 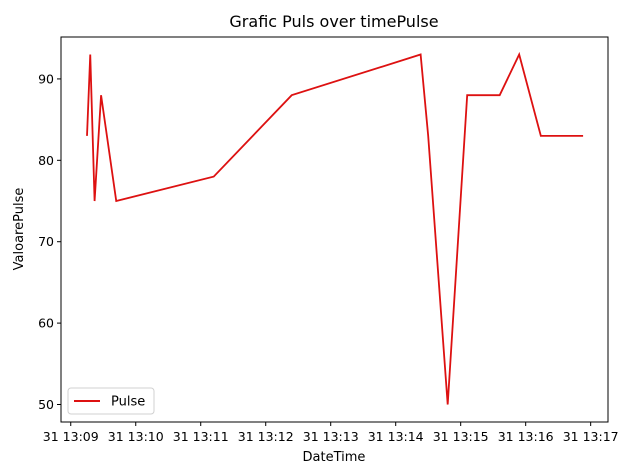 I want to click on legend-box, so click(x=111, y=401).